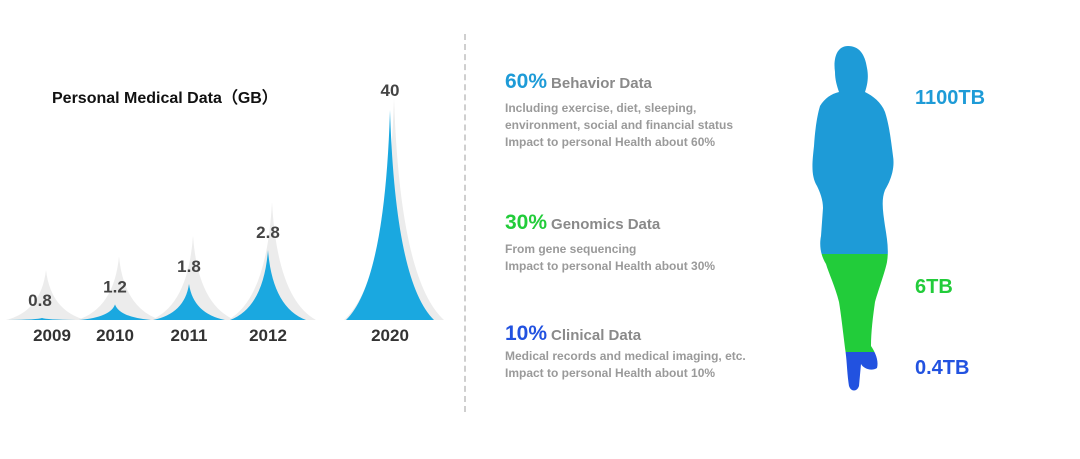 Image resolution: width=1080 pixels, height=459 pixels. What do you see at coordinates (115, 312) in the screenshot?
I see `spike-bar-2010` at bounding box center [115, 312].